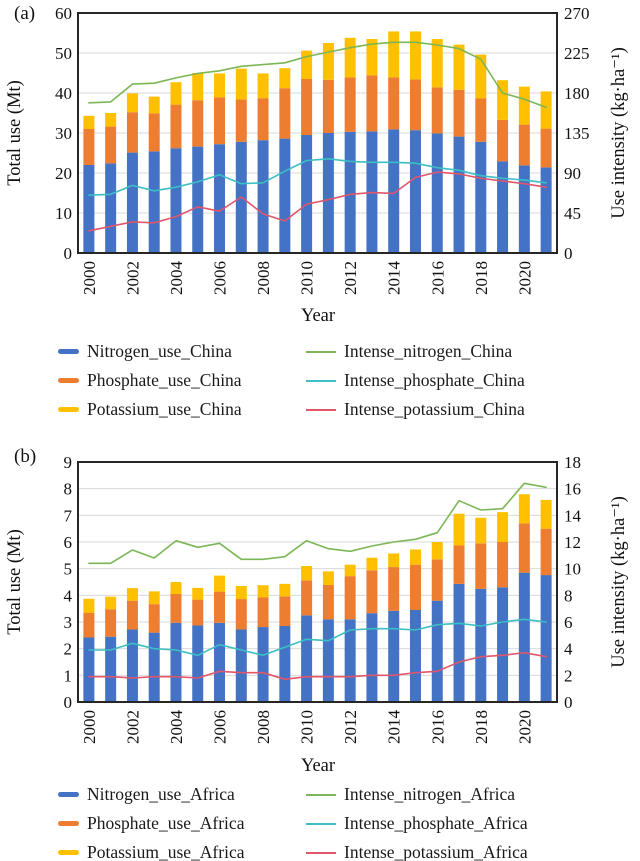  I want to click on x-axis-tick-label: 2018, so click(481, 727).